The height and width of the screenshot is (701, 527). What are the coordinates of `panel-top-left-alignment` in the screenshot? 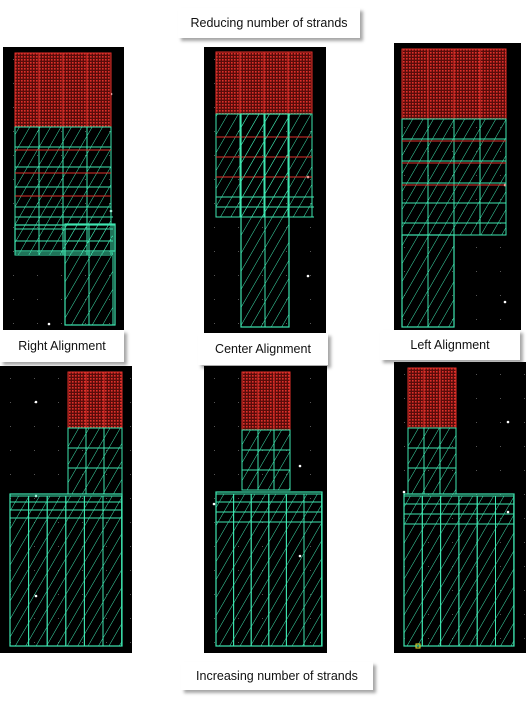 It's located at (457, 186).